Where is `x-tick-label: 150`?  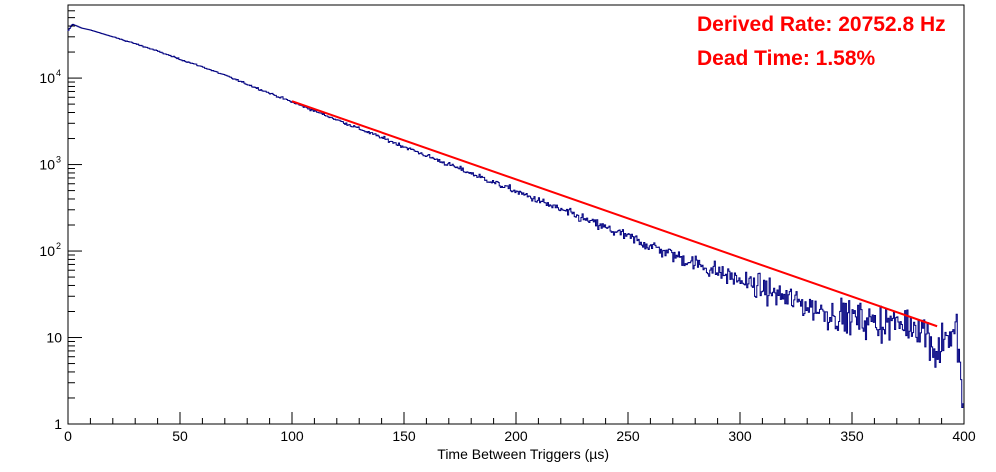 x-tick-label: 150 is located at coordinates (404, 436).